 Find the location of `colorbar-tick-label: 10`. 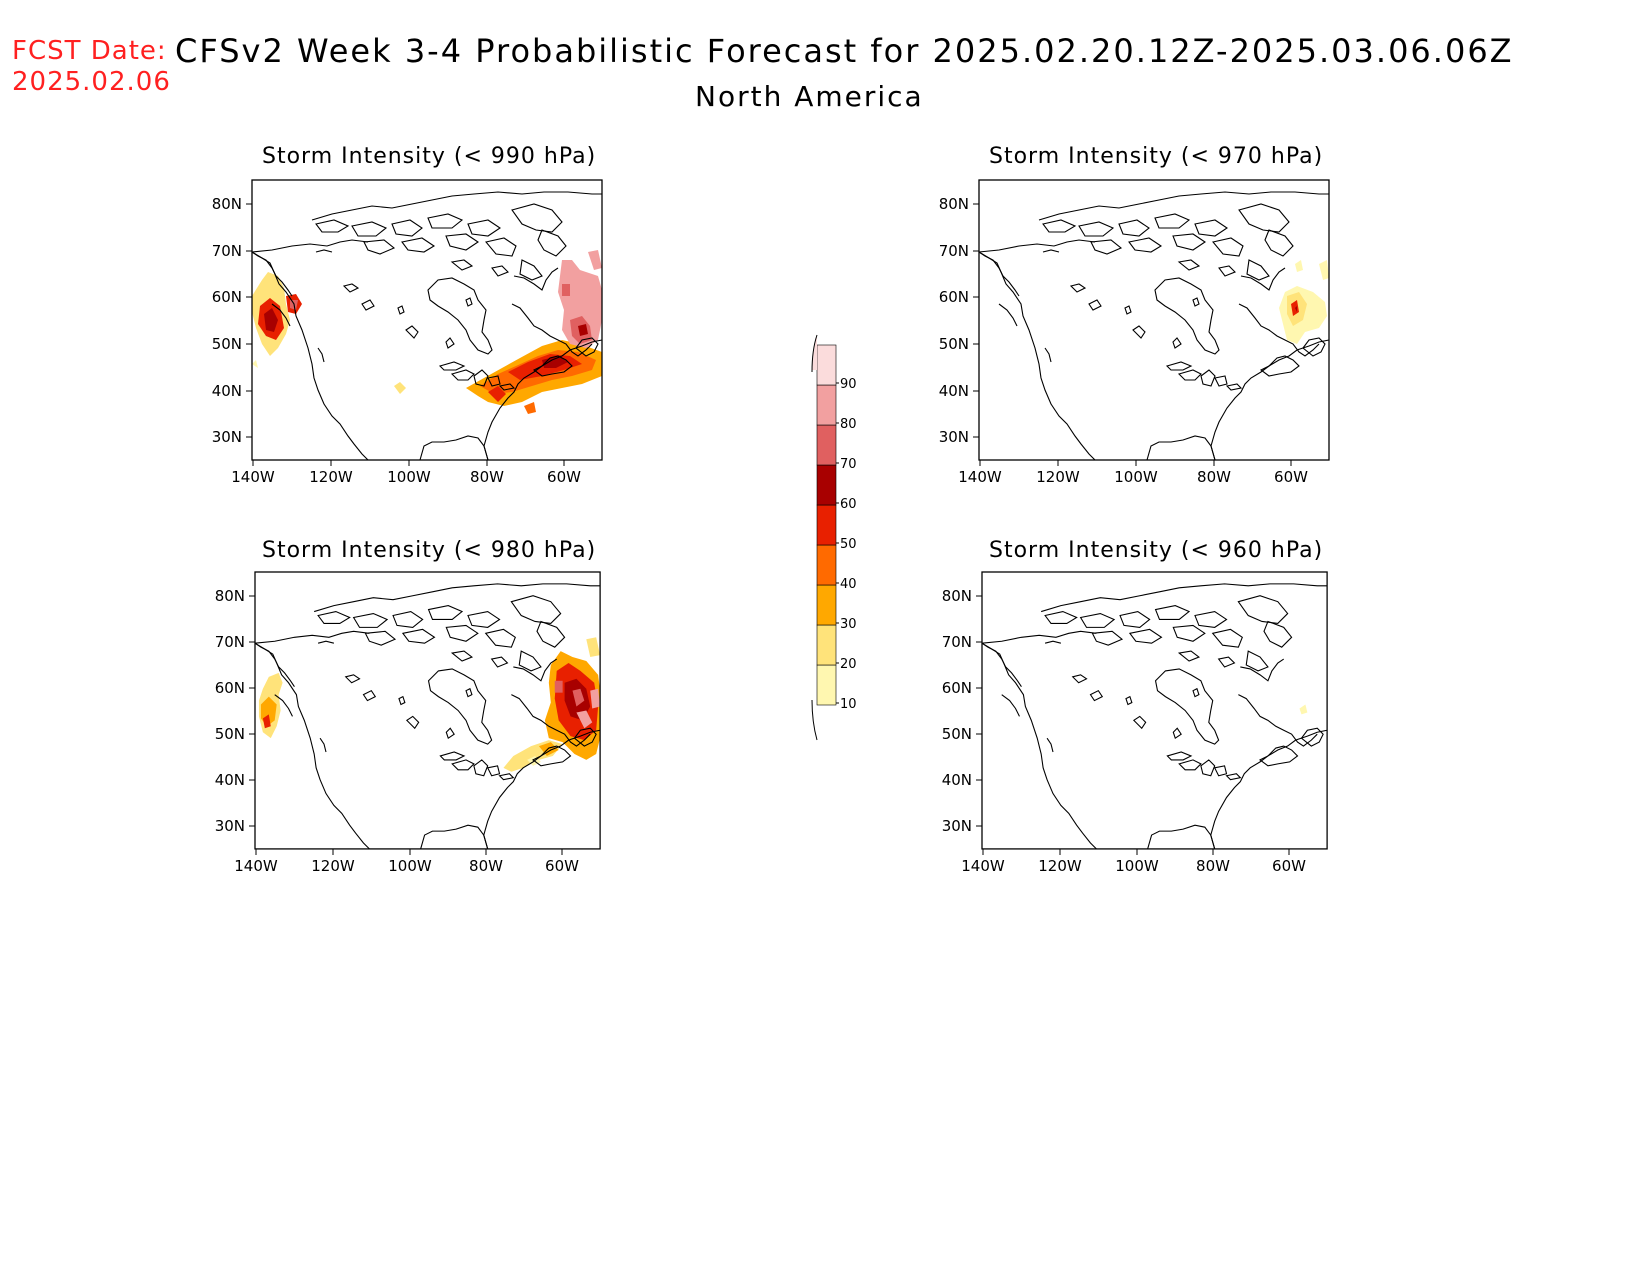

colorbar-tick-label: 10 is located at coordinates (848, 704).